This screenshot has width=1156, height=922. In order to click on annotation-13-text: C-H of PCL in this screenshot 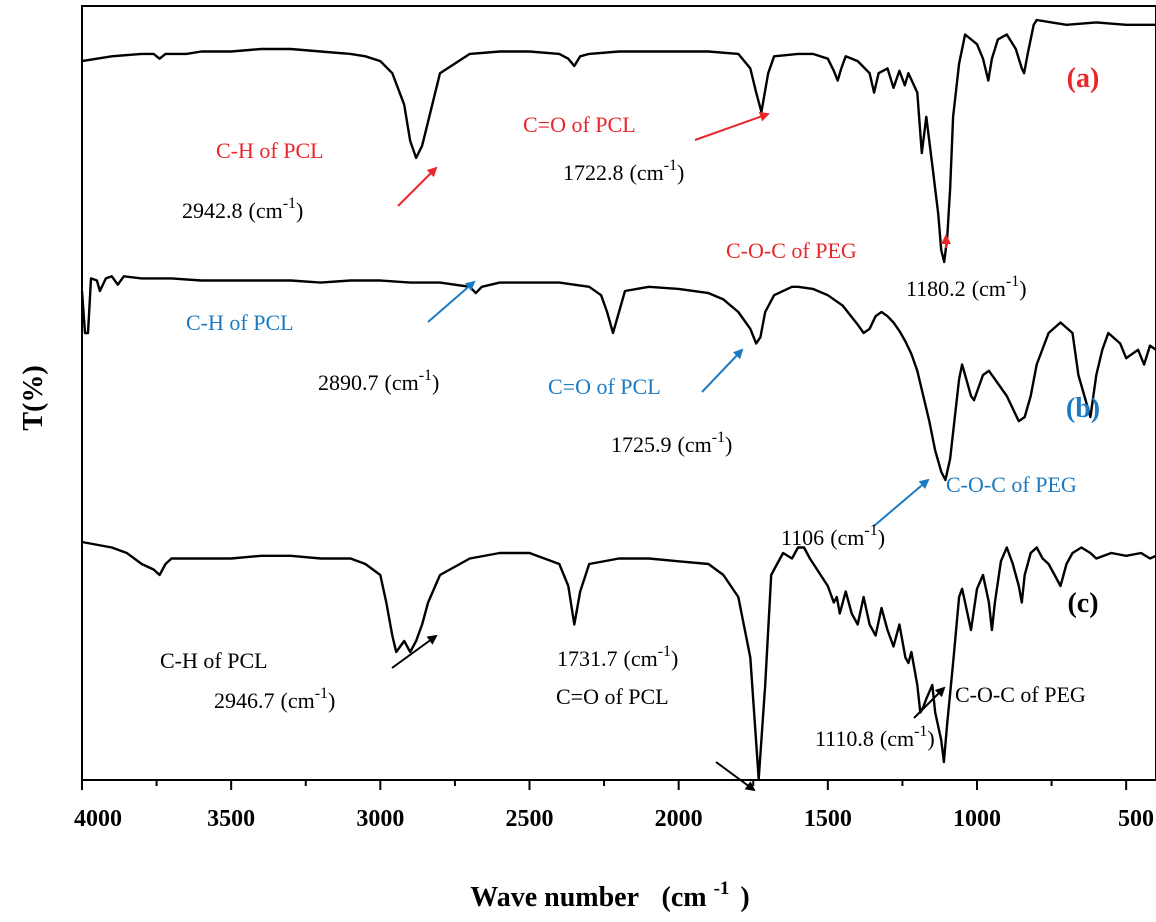, I will do `click(214, 660)`.